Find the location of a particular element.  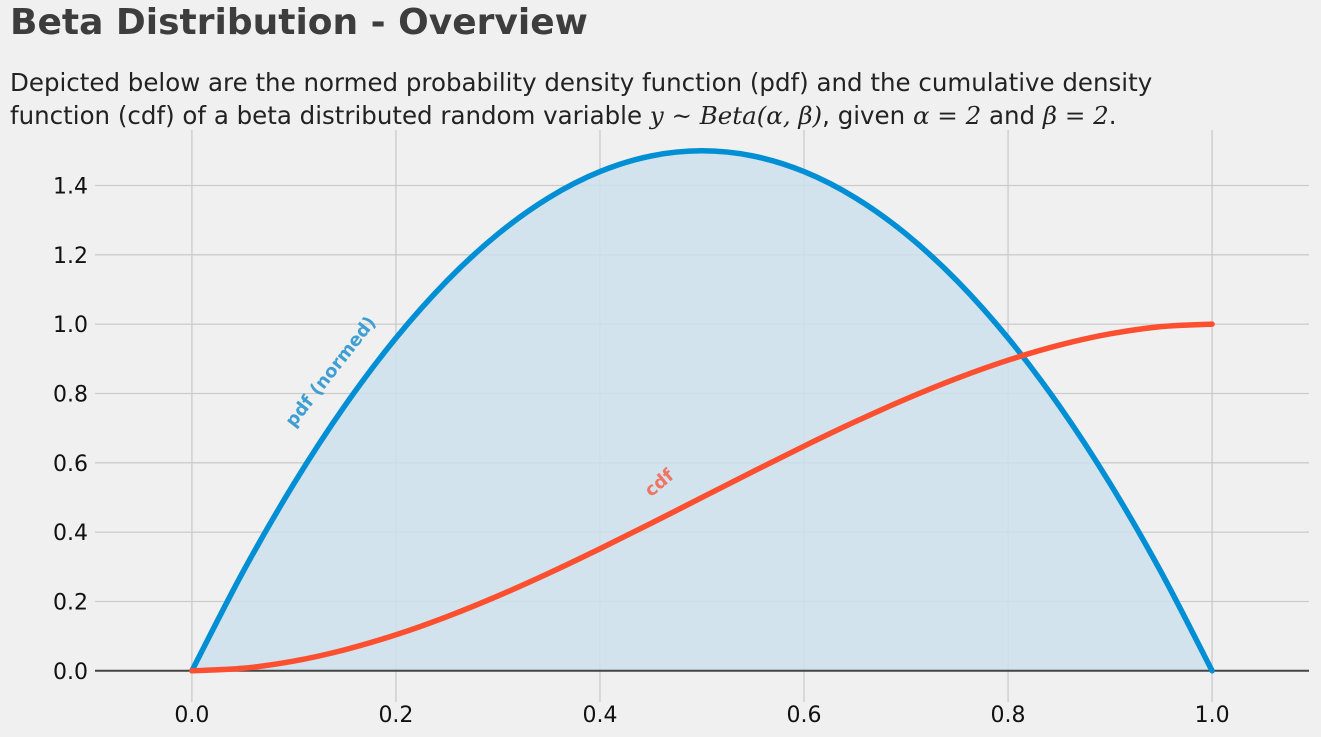

x-tick-label: 0.6 is located at coordinates (804, 715).